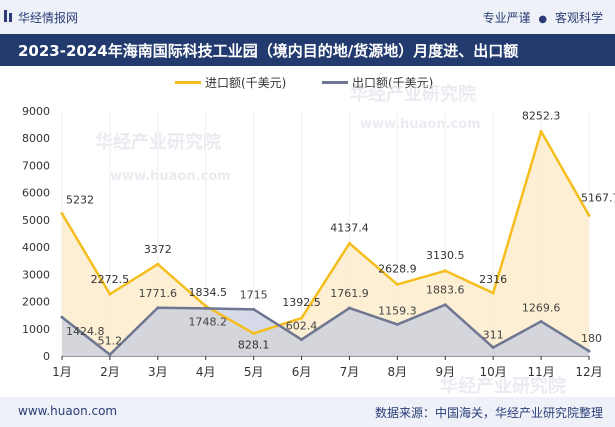 This screenshot has height=427, width=615. What do you see at coordinates (307, 17) in the screenshot?
I see `top-bar: 华经情报网 专业严谨 ● 客观科学` at bounding box center [307, 17].